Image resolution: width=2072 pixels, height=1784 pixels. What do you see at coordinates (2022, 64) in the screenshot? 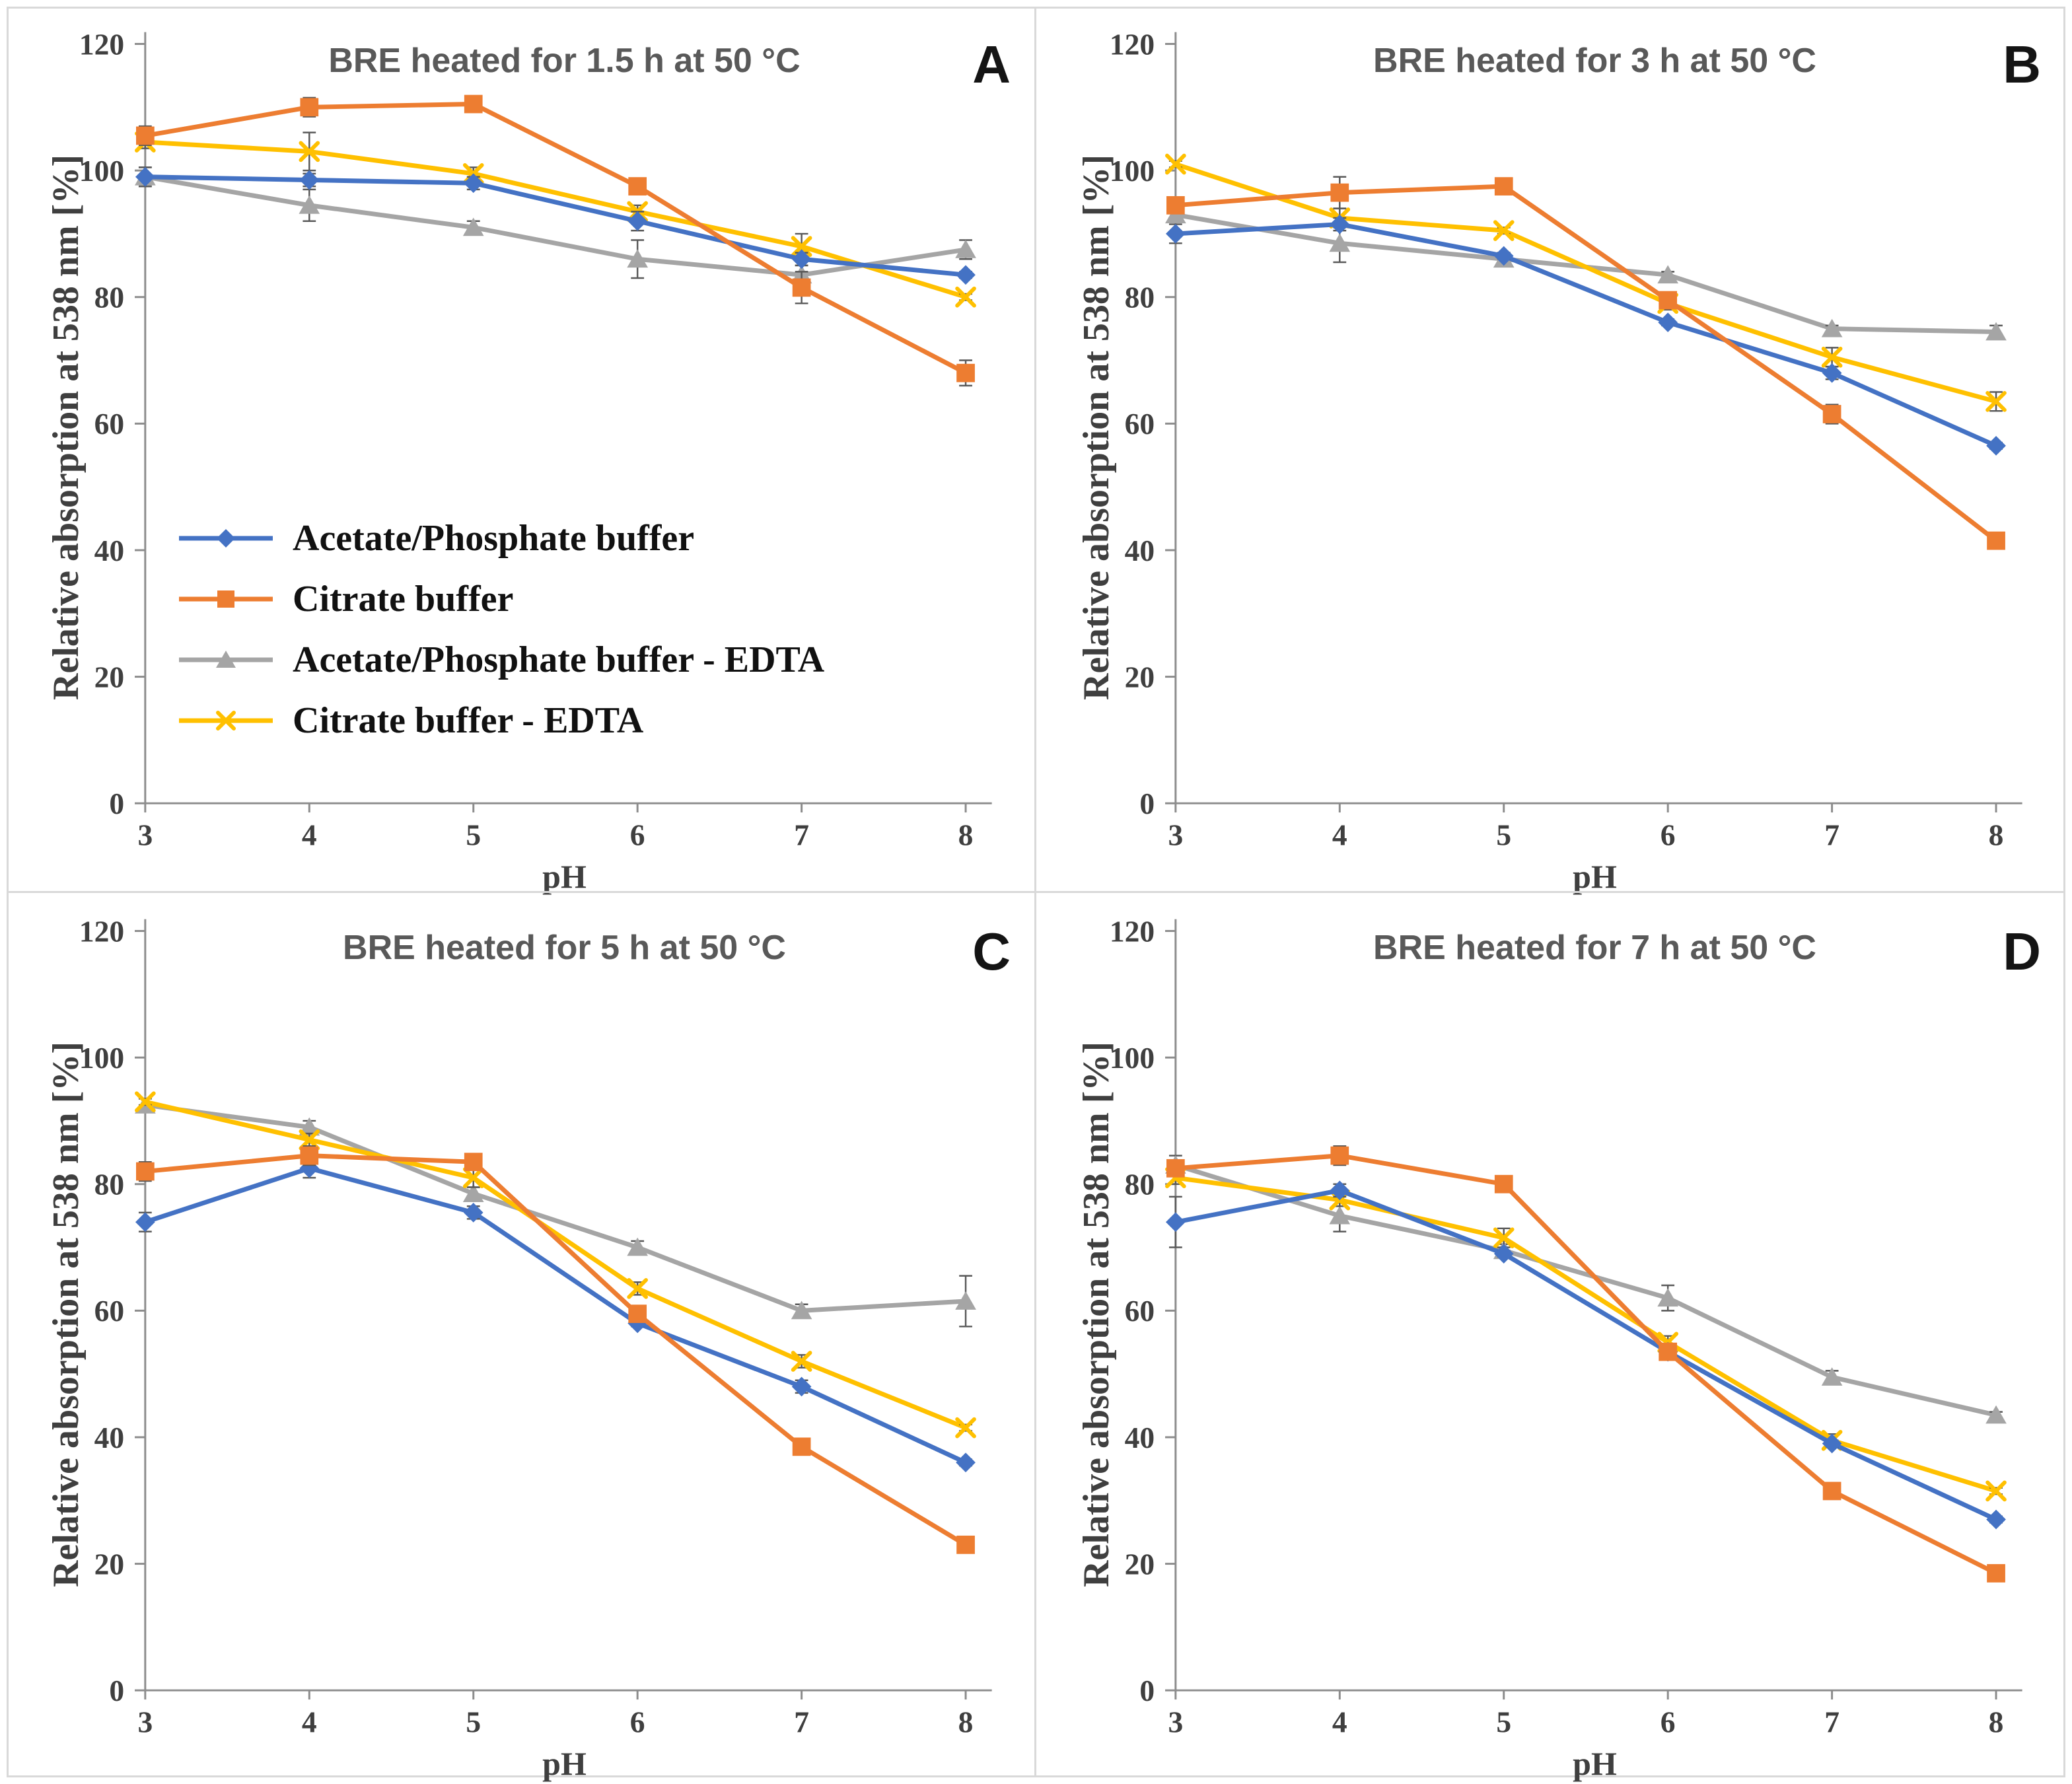
I see `panel-letter-B: B` at bounding box center [2022, 64].